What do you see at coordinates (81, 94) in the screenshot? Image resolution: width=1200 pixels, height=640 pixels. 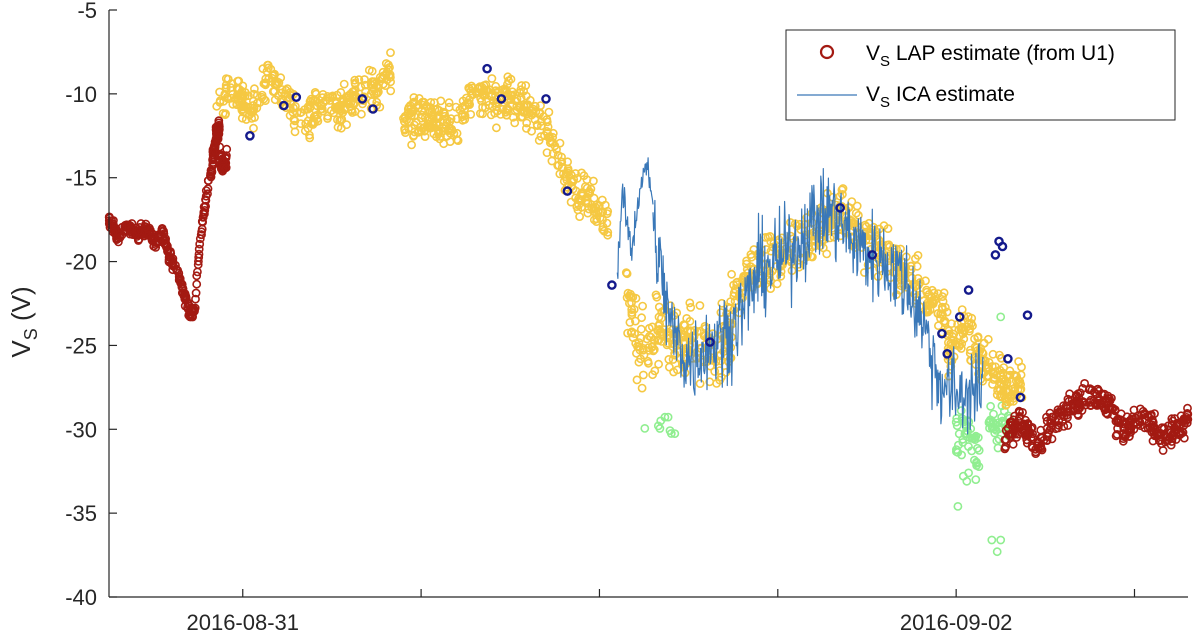 I see `y-tick-label: -10` at bounding box center [81, 94].